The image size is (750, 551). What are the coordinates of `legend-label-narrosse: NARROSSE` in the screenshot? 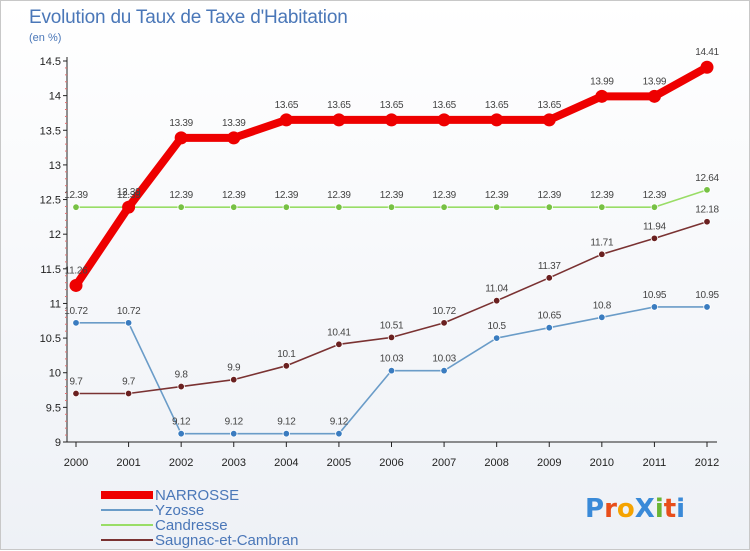 It's located at (197, 495).